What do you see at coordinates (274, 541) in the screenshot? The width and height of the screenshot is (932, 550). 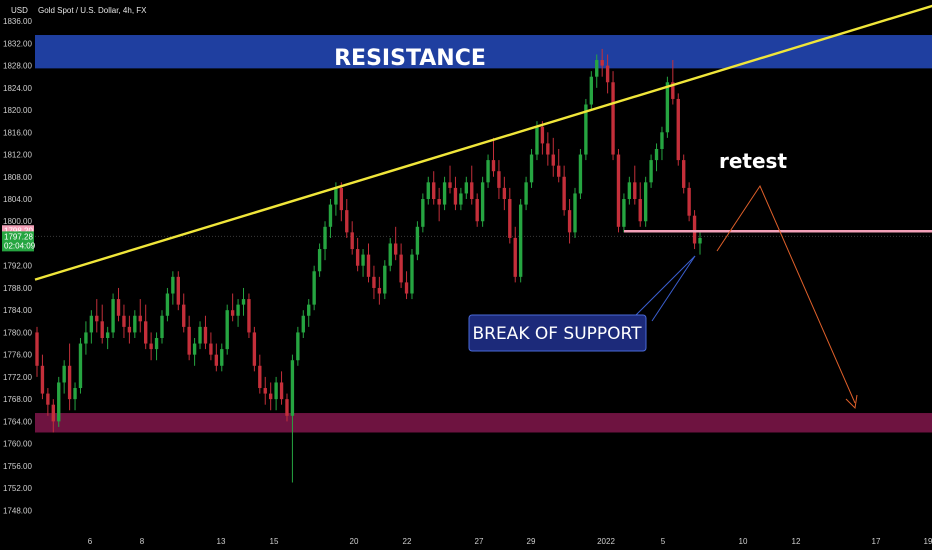 I see `x-tick-label: 15` at bounding box center [274, 541].